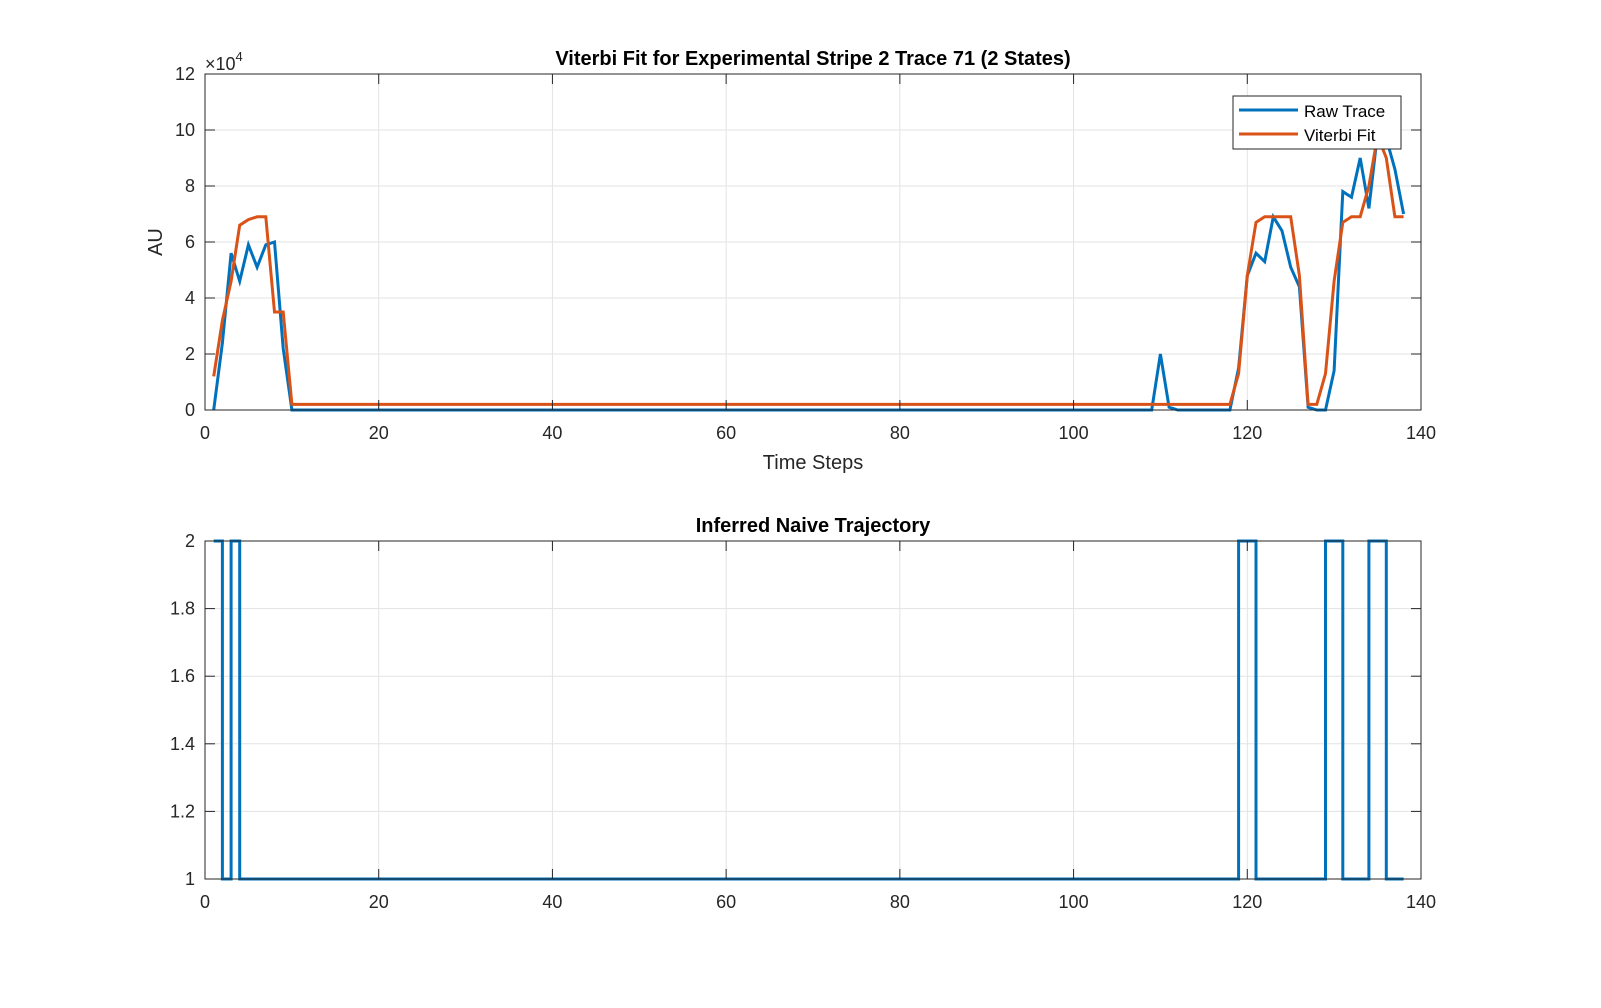 This screenshot has height=1008, width=1601. What do you see at coordinates (190, 410) in the screenshot?
I see `y-tick-label: 0` at bounding box center [190, 410].